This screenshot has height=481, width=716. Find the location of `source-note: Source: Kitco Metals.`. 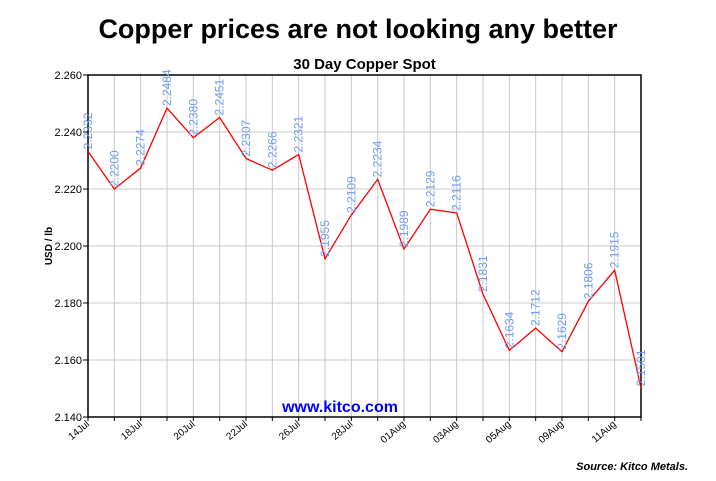

source-note: Source: Kitco Metals. is located at coordinates (632, 467).